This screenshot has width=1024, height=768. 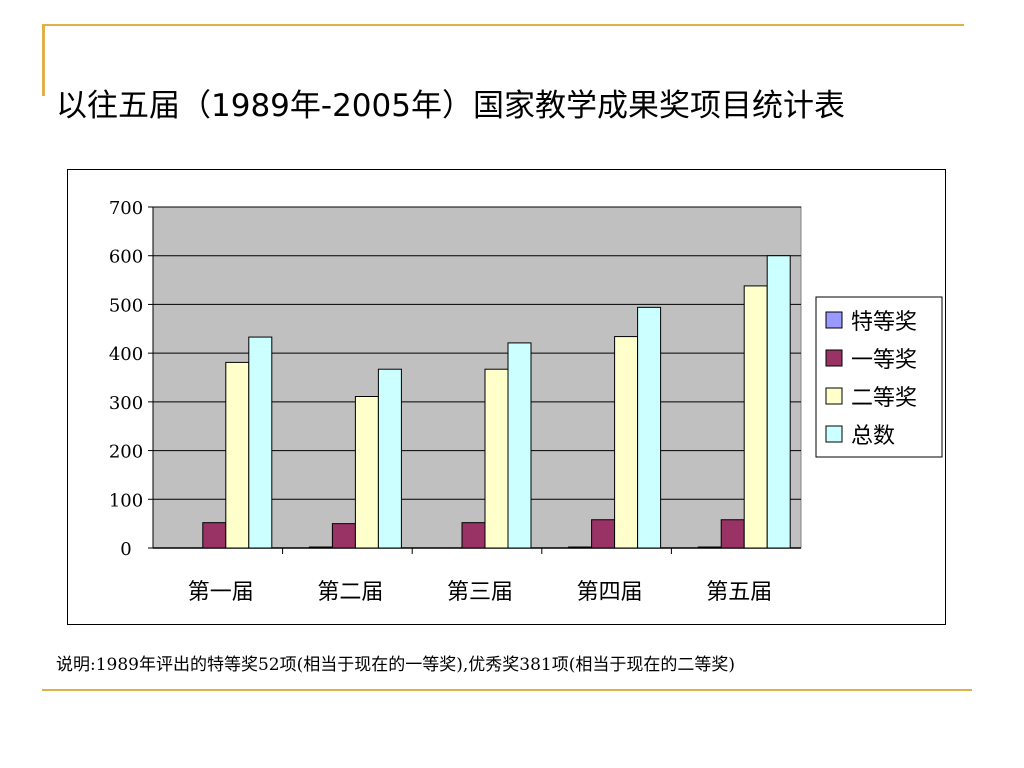 What do you see at coordinates (480, 592) in the screenshot?
I see `x-tick-label: 第三届` at bounding box center [480, 592].